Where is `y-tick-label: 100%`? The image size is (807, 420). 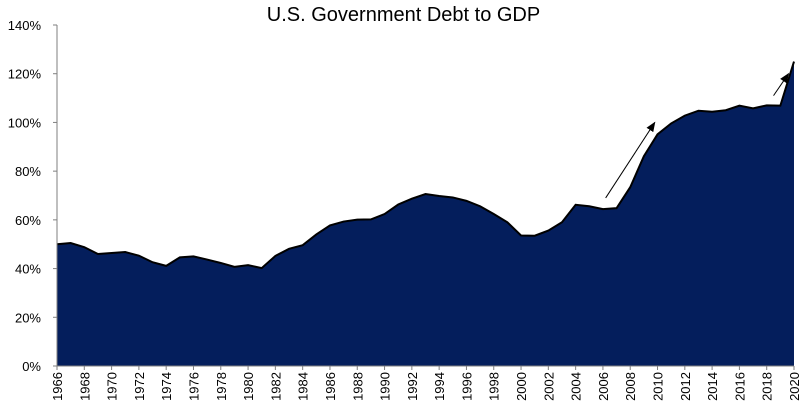
y-tick-label: 100% is located at coordinates (25, 122).